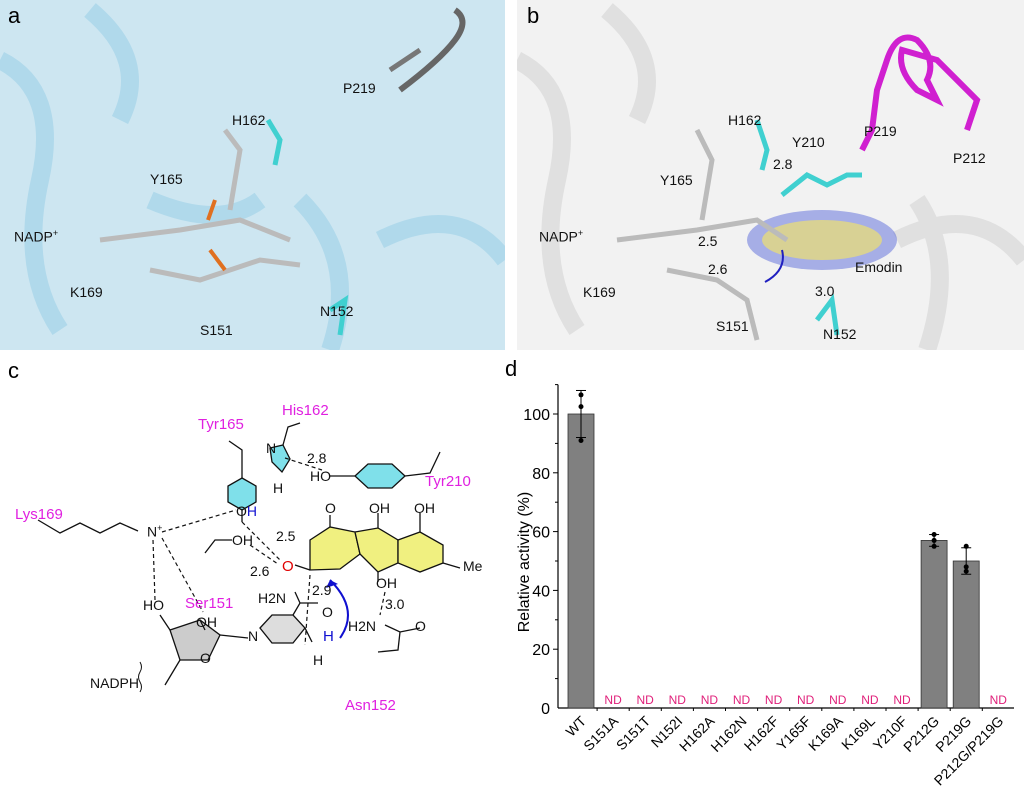 This screenshot has height=793, width=1024. I want to click on hydride-transfer-arrow, so click(339, 609).